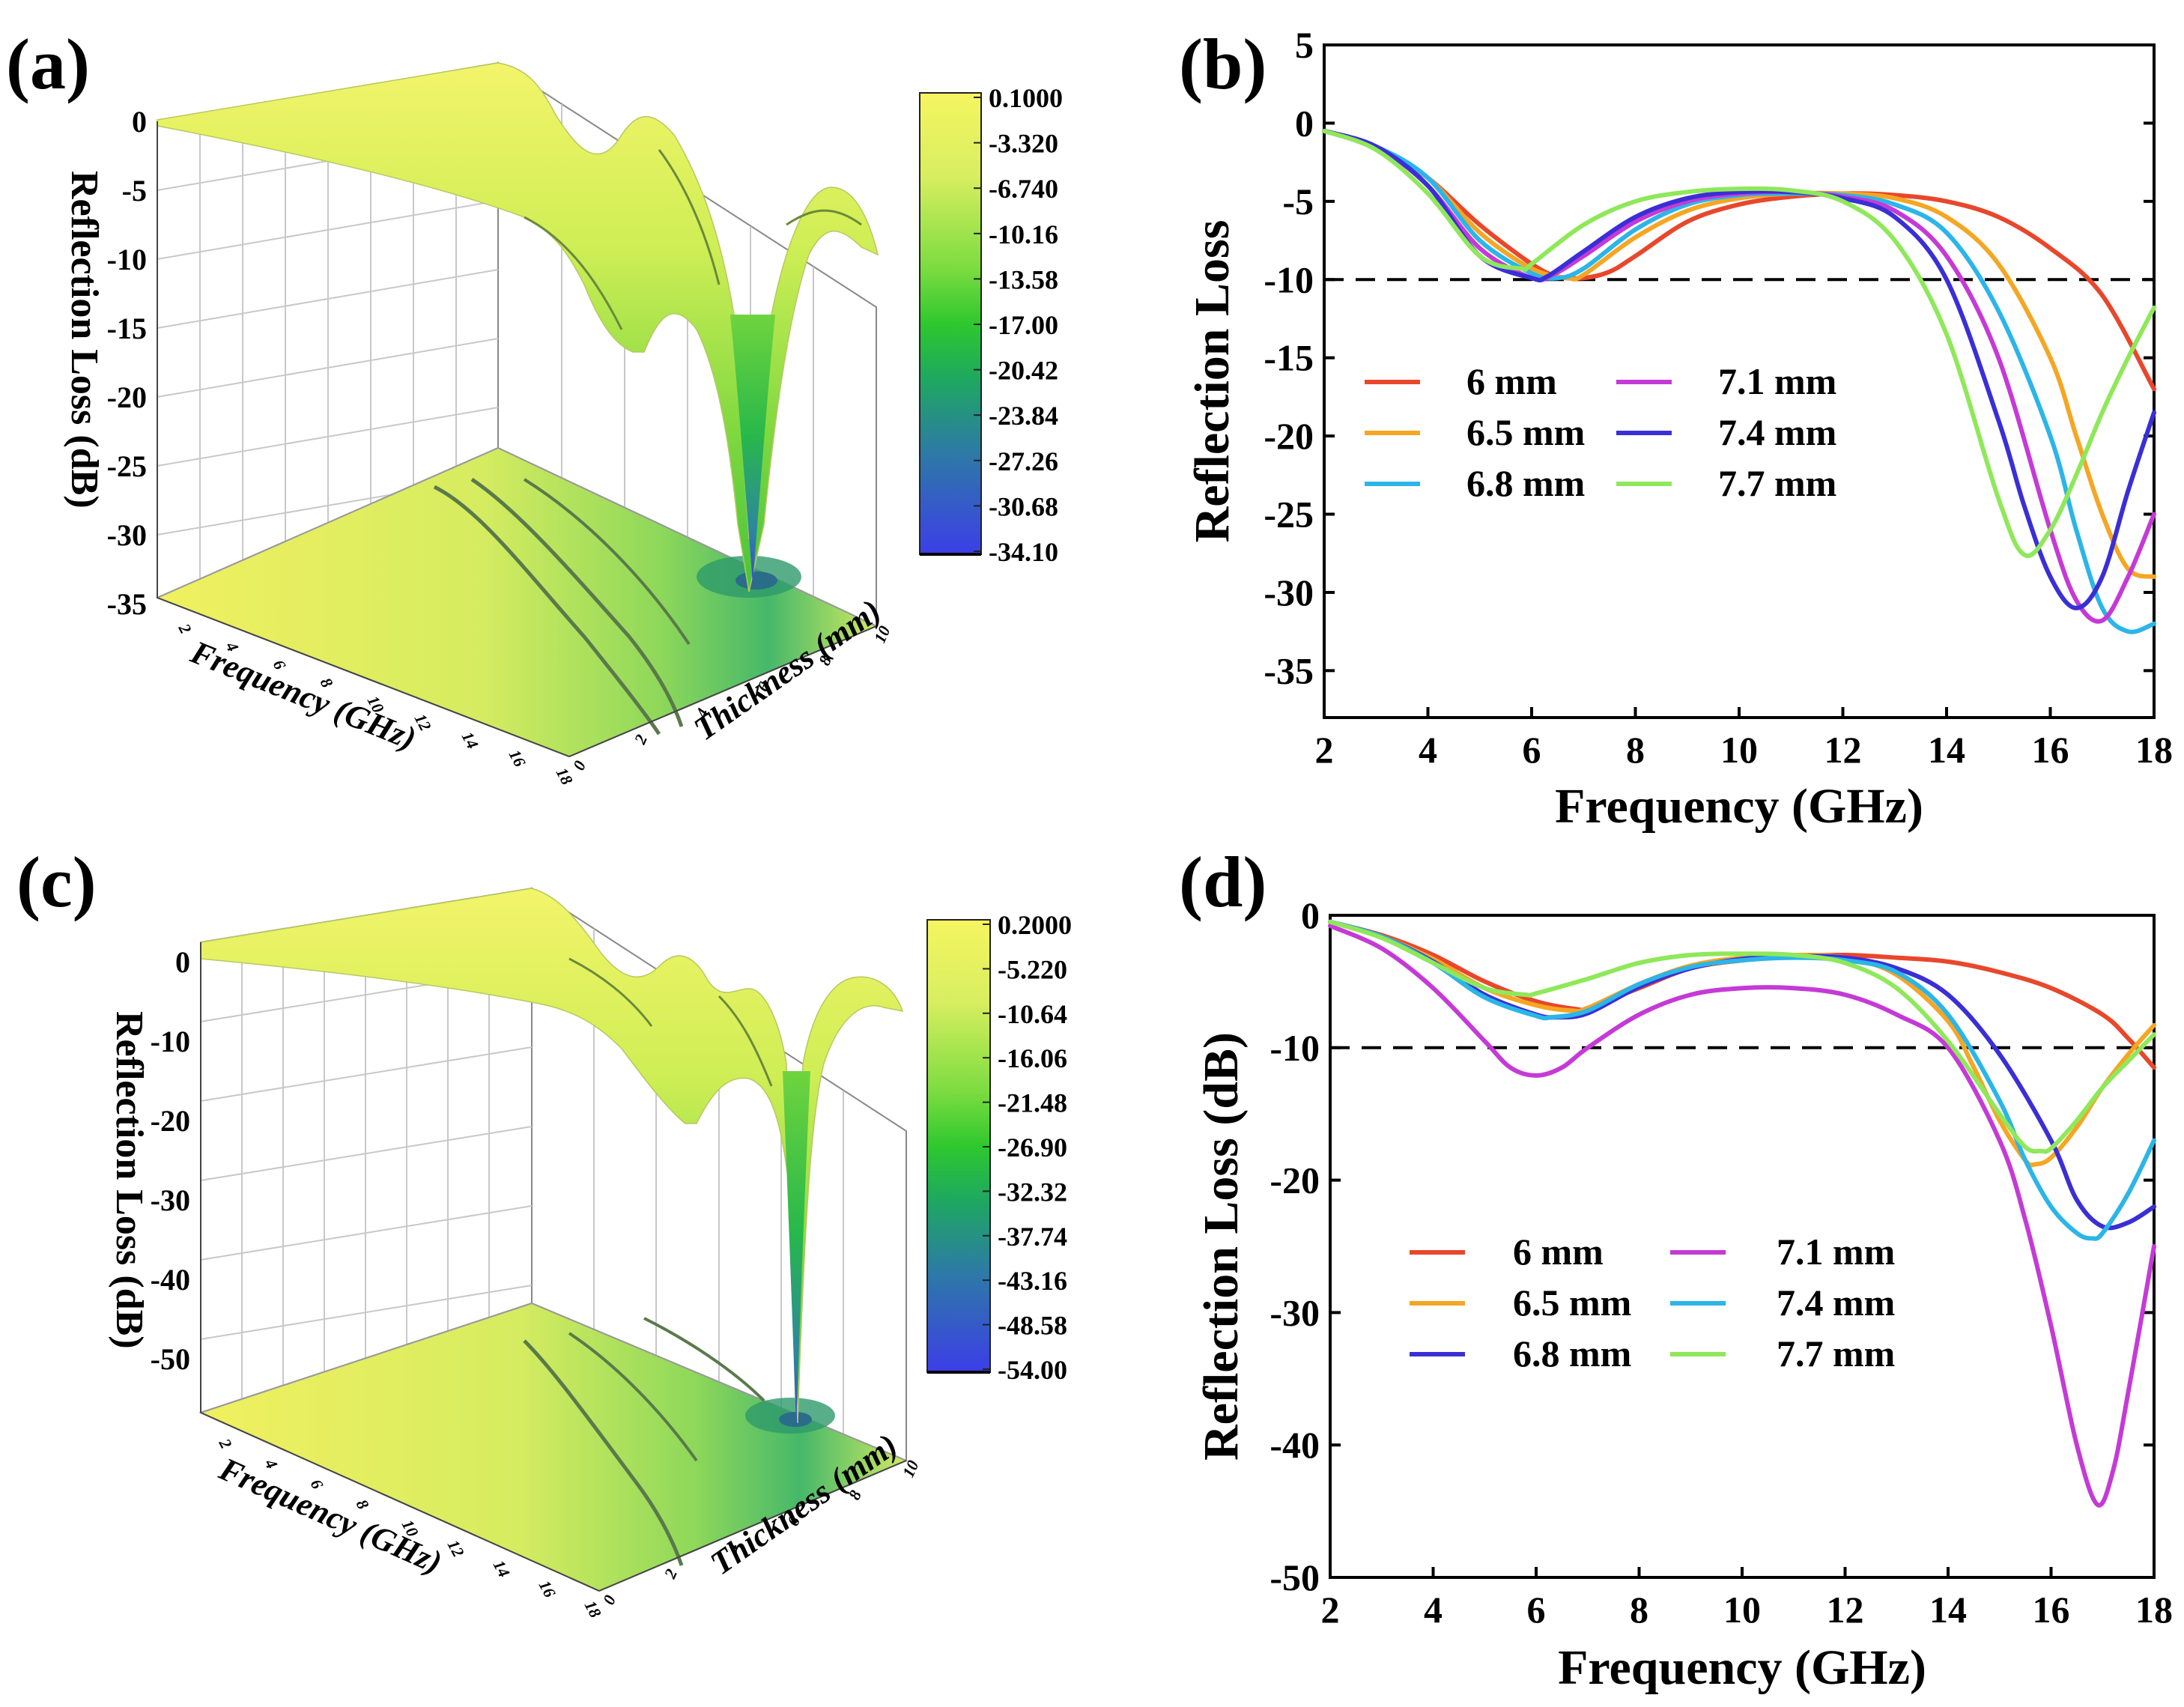 The image size is (2184, 1707). Describe the element at coordinates (1032, 1192) in the screenshot. I see `colorbar-tick-label: -32.32` at that location.